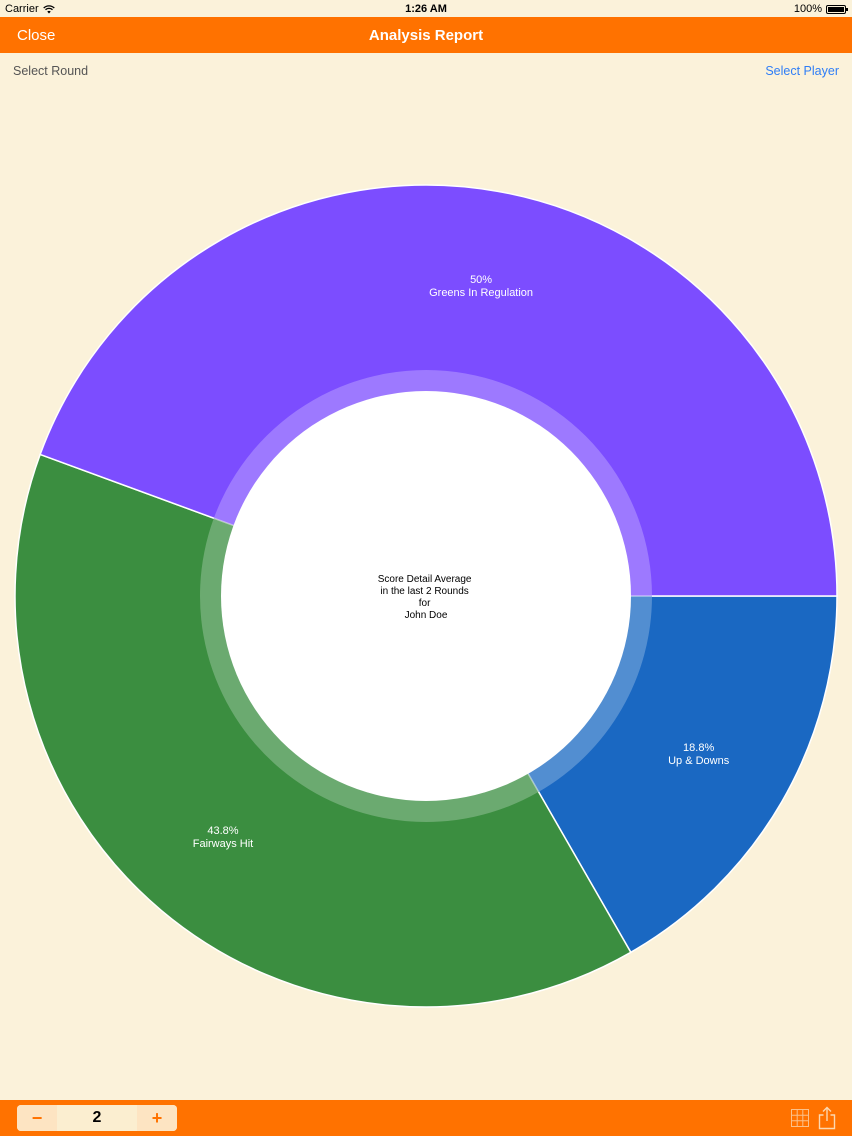  I want to click on slice-percent-fairways-hit: 43.8%, so click(222, 831).